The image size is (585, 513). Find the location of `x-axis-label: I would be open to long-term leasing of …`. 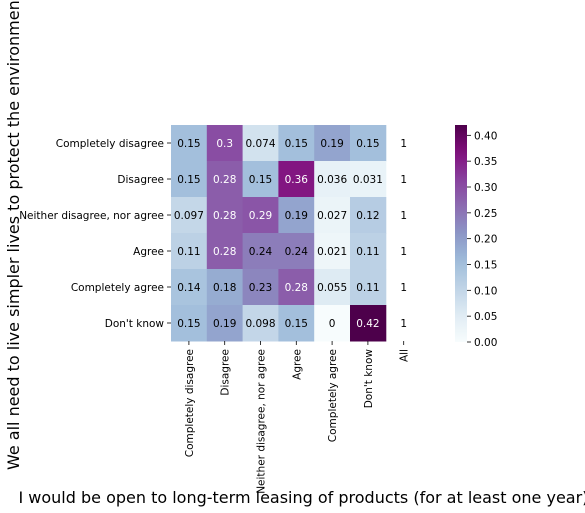

x-axis-label: I would be open to long-term leasing of … is located at coordinates (301, 497).